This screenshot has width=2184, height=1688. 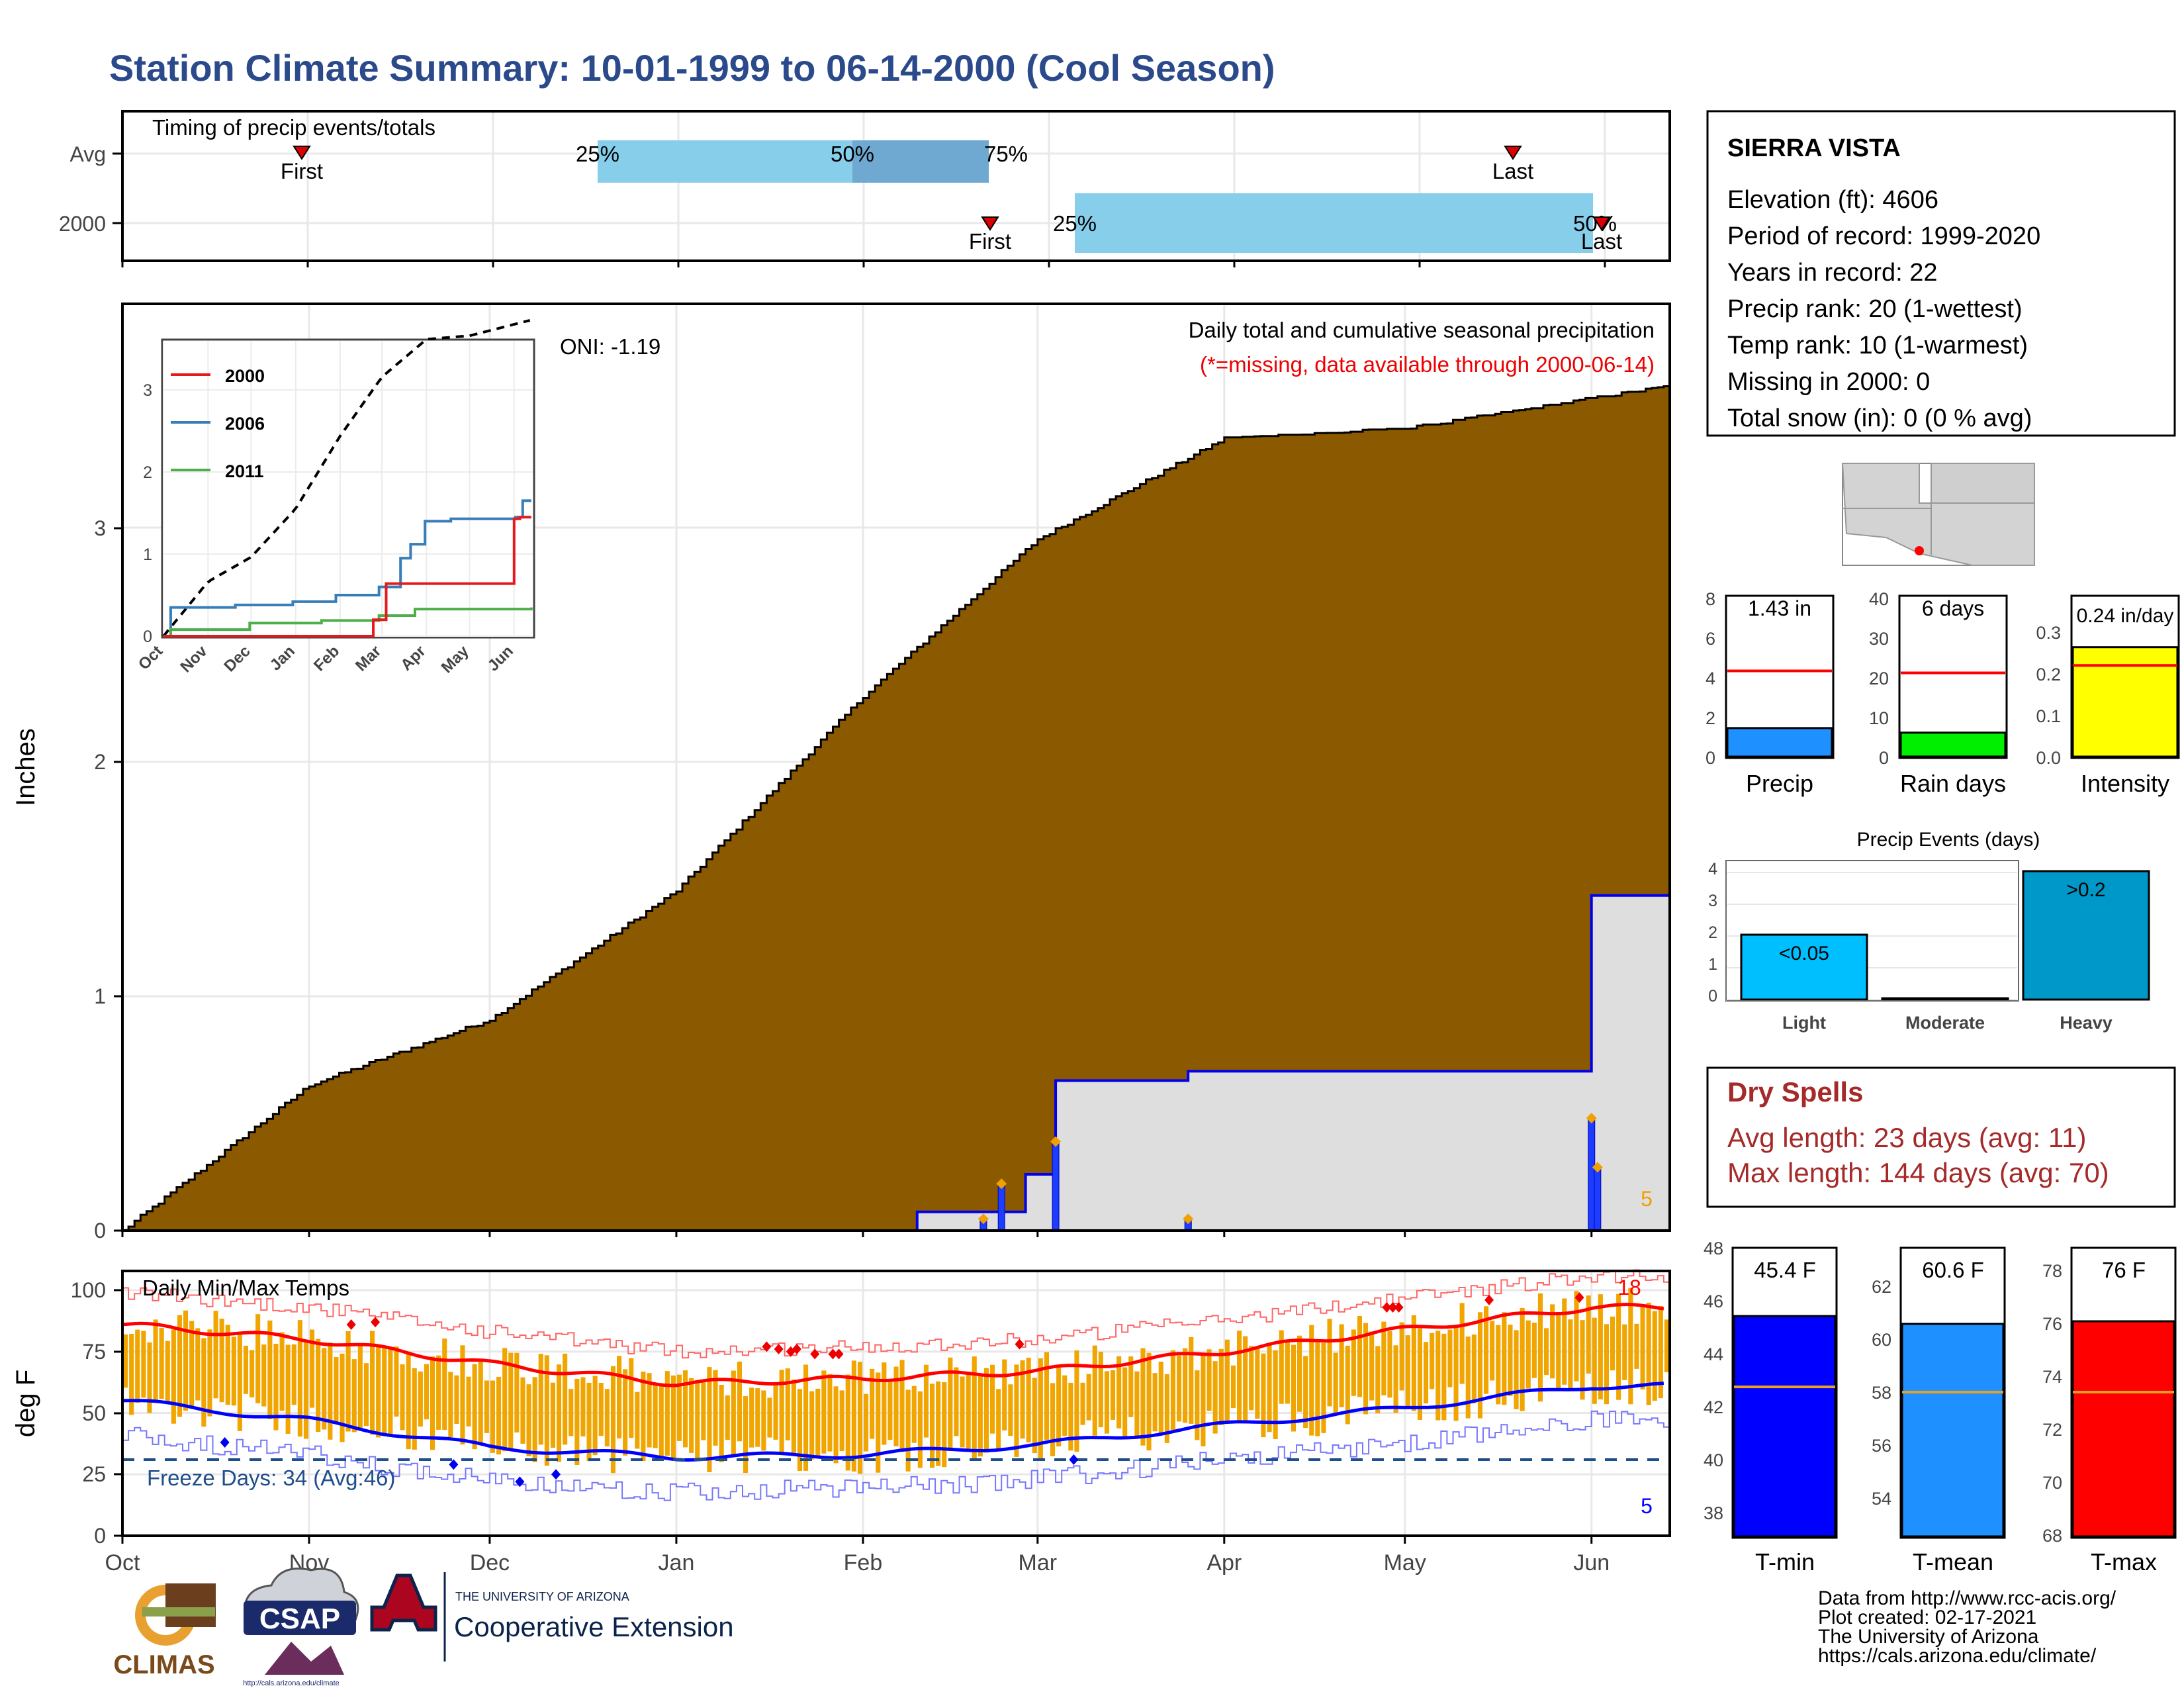 I want to click on dry-spells-avg: Avg length: 23 days (avg: 11), so click(x=1906, y=1137).